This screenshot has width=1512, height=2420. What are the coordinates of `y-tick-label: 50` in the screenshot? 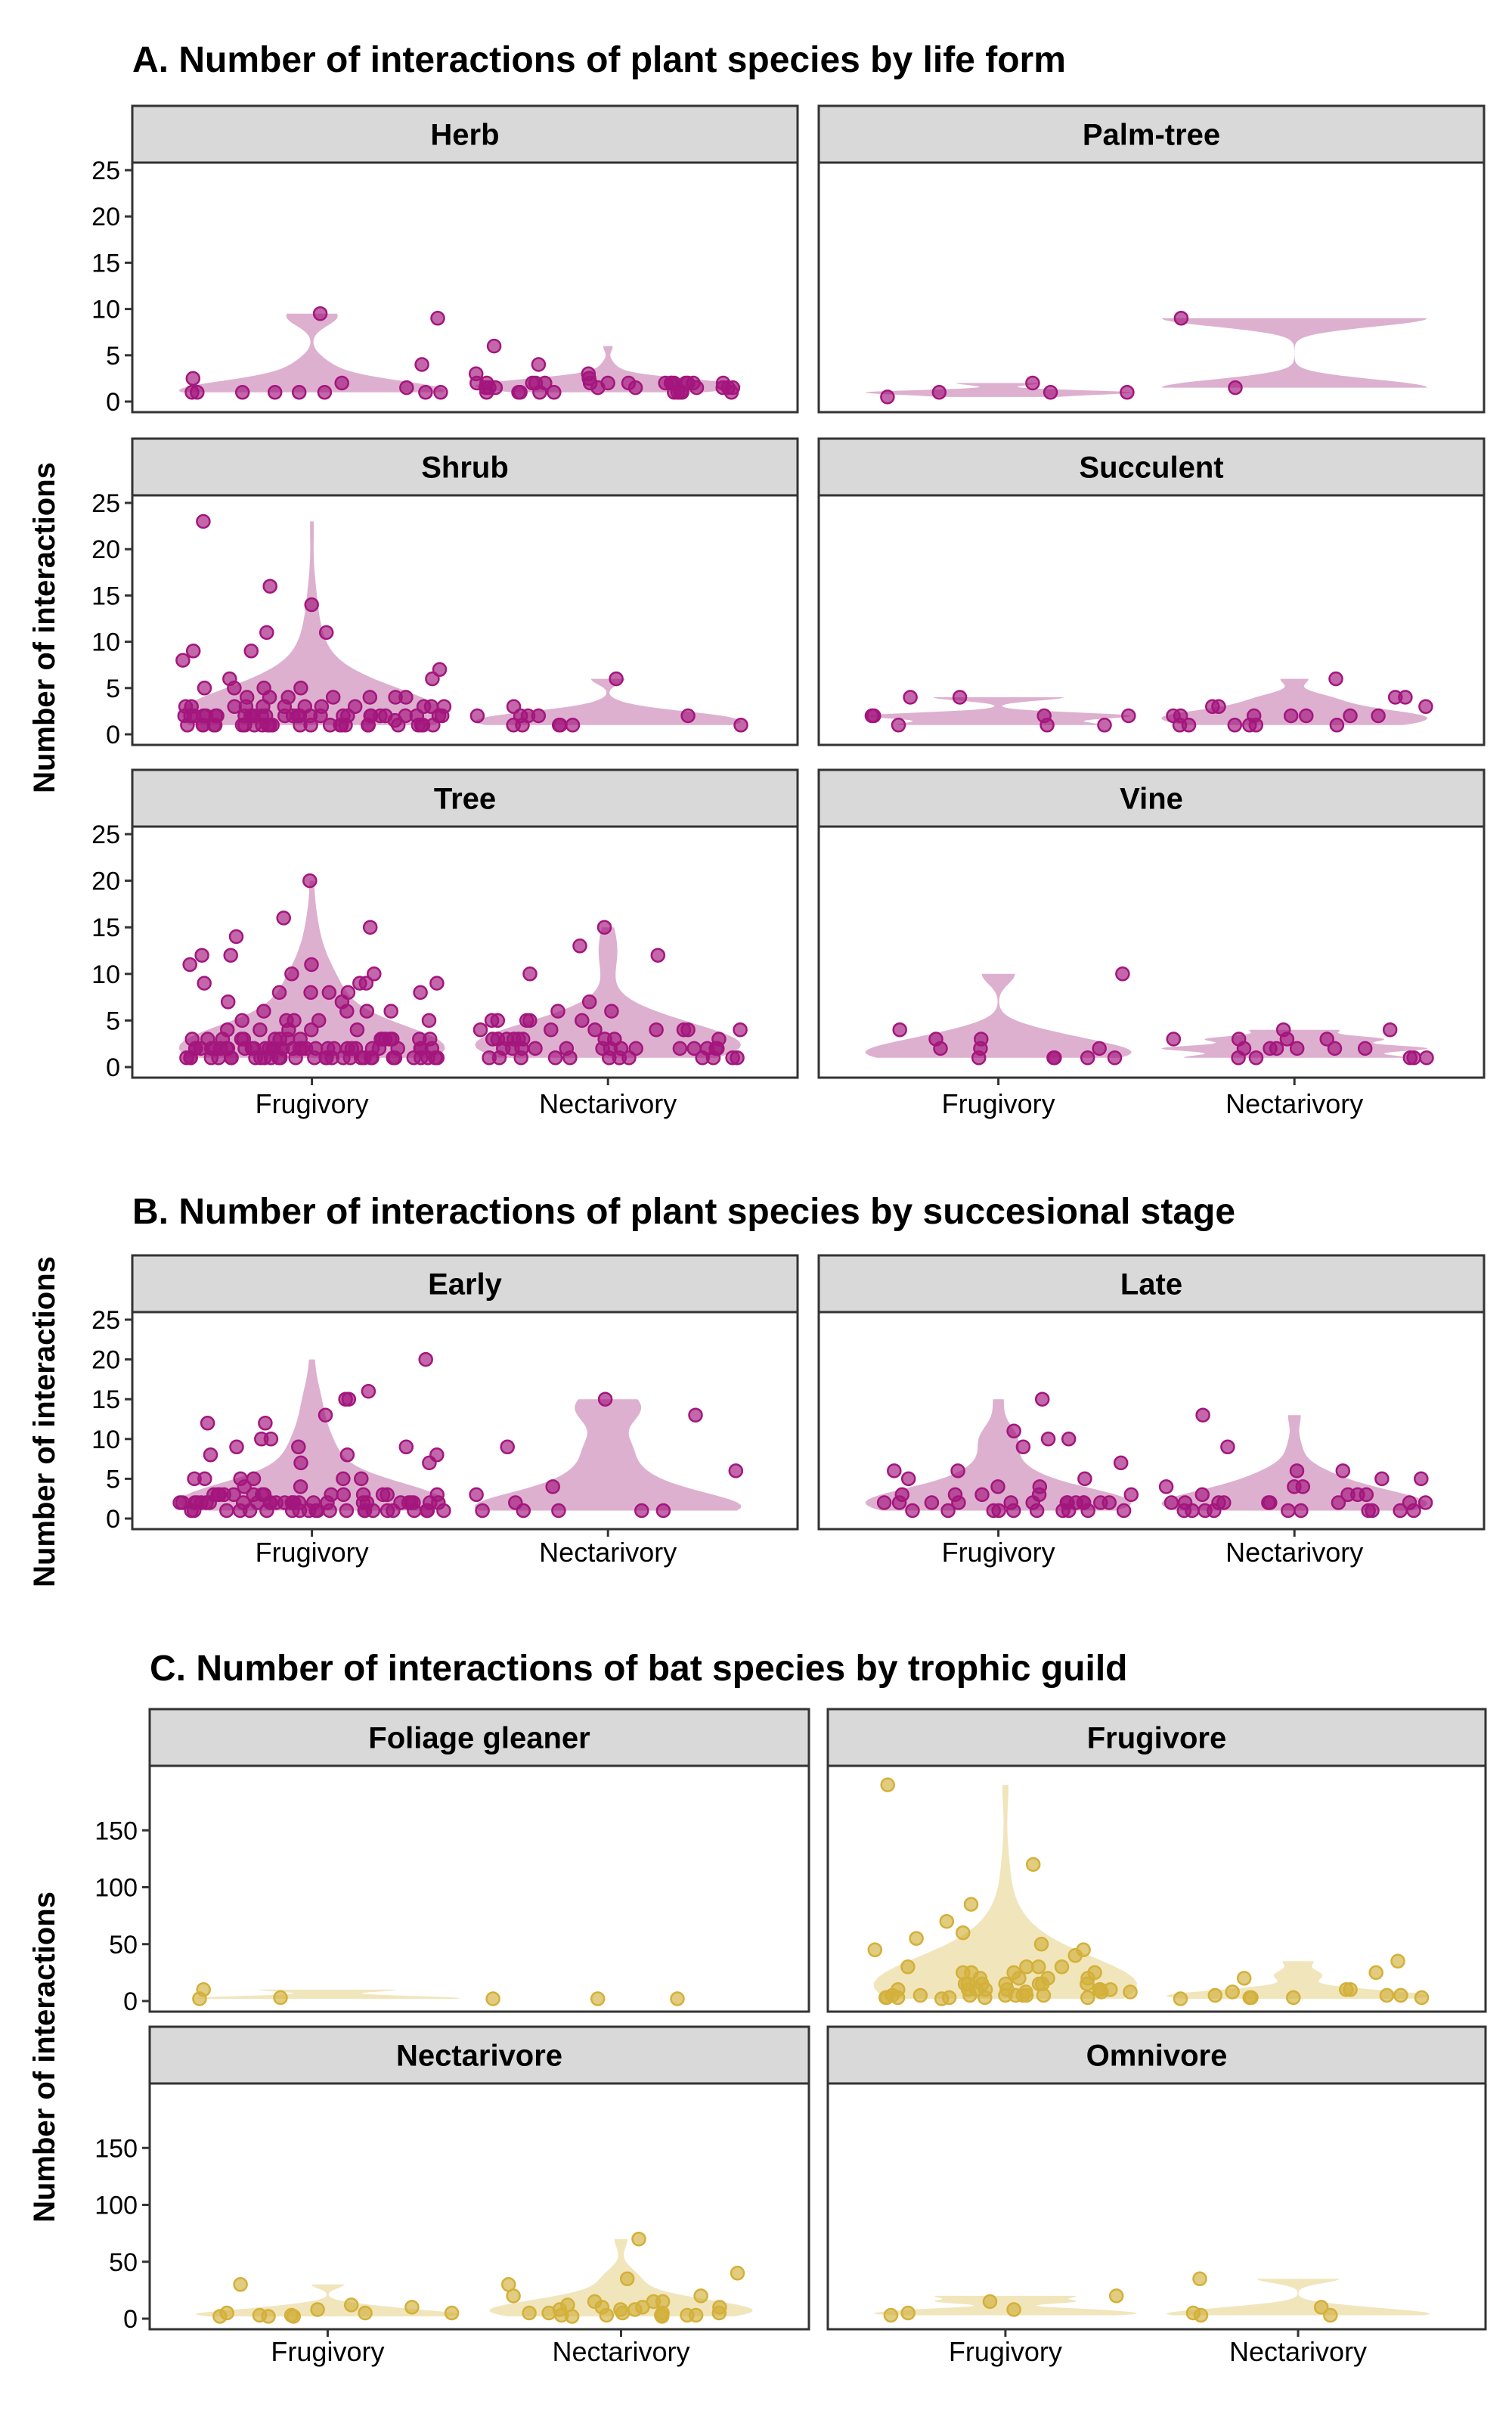 It's located at (123, 1945).